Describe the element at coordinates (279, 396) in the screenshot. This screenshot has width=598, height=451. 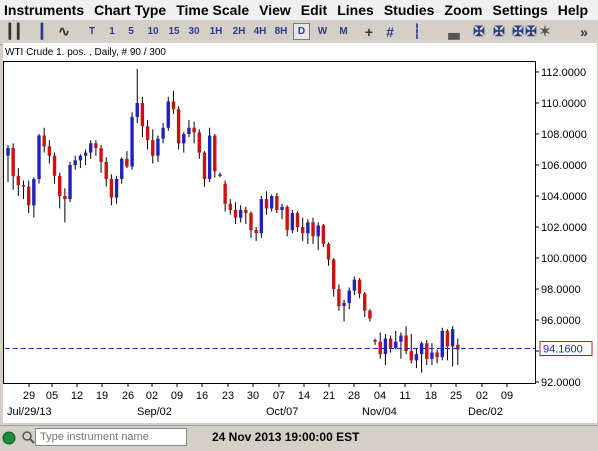
I see `x-tick-label: 07` at that location.